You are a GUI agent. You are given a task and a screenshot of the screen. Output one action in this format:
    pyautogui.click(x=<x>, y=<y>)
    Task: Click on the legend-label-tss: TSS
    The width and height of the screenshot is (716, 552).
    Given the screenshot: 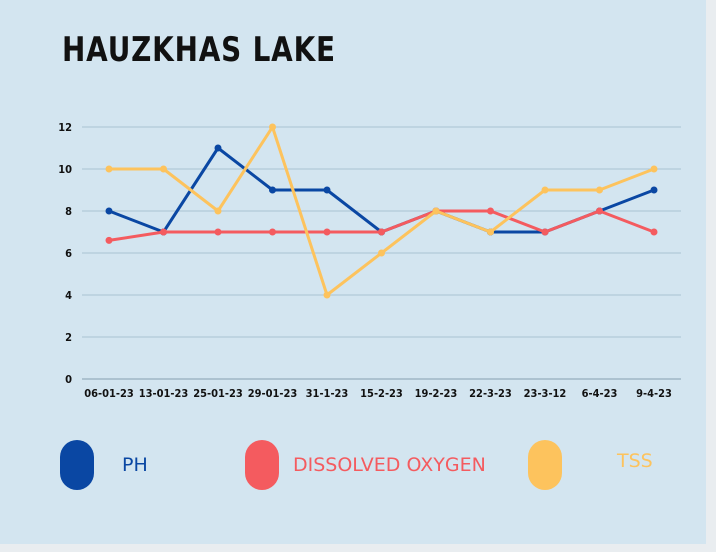 What is the action you would take?
    pyautogui.click(x=635, y=461)
    